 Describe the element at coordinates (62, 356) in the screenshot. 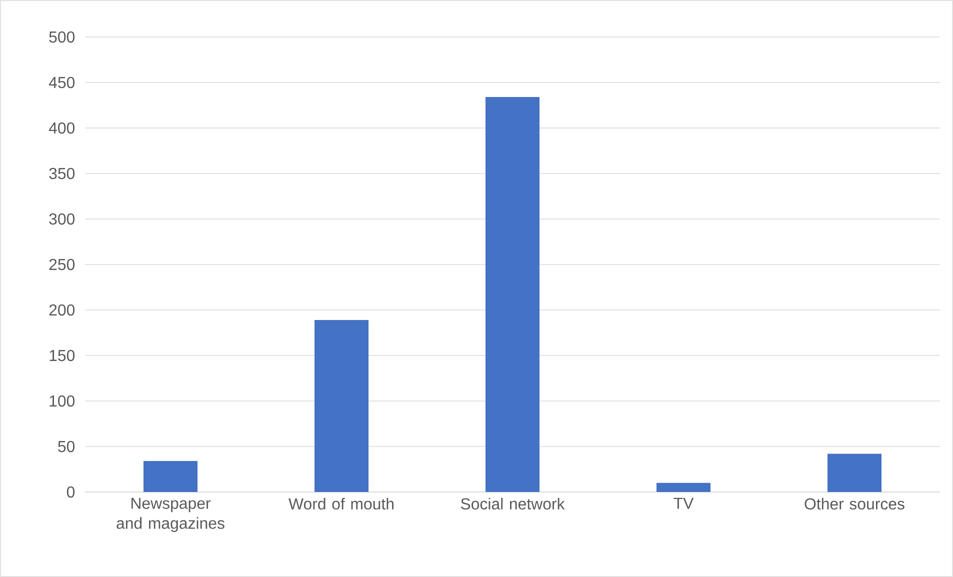

I see `y-tick-label: 150` at that location.